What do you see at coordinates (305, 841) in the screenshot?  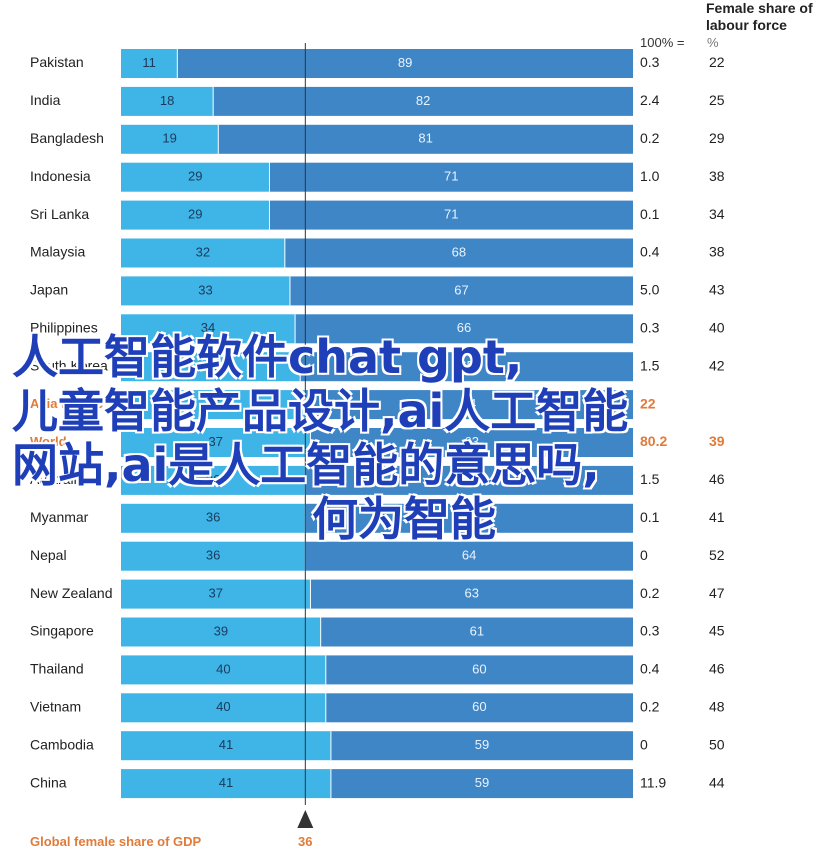 I see `footer-value: 36` at bounding box center [305, 841].